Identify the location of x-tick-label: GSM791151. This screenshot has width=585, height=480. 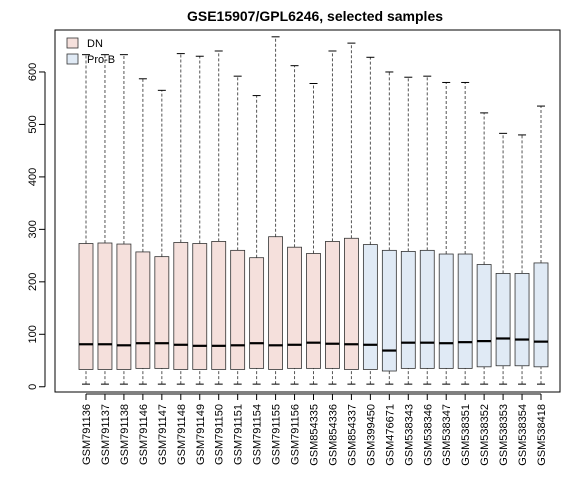
(239, 434).